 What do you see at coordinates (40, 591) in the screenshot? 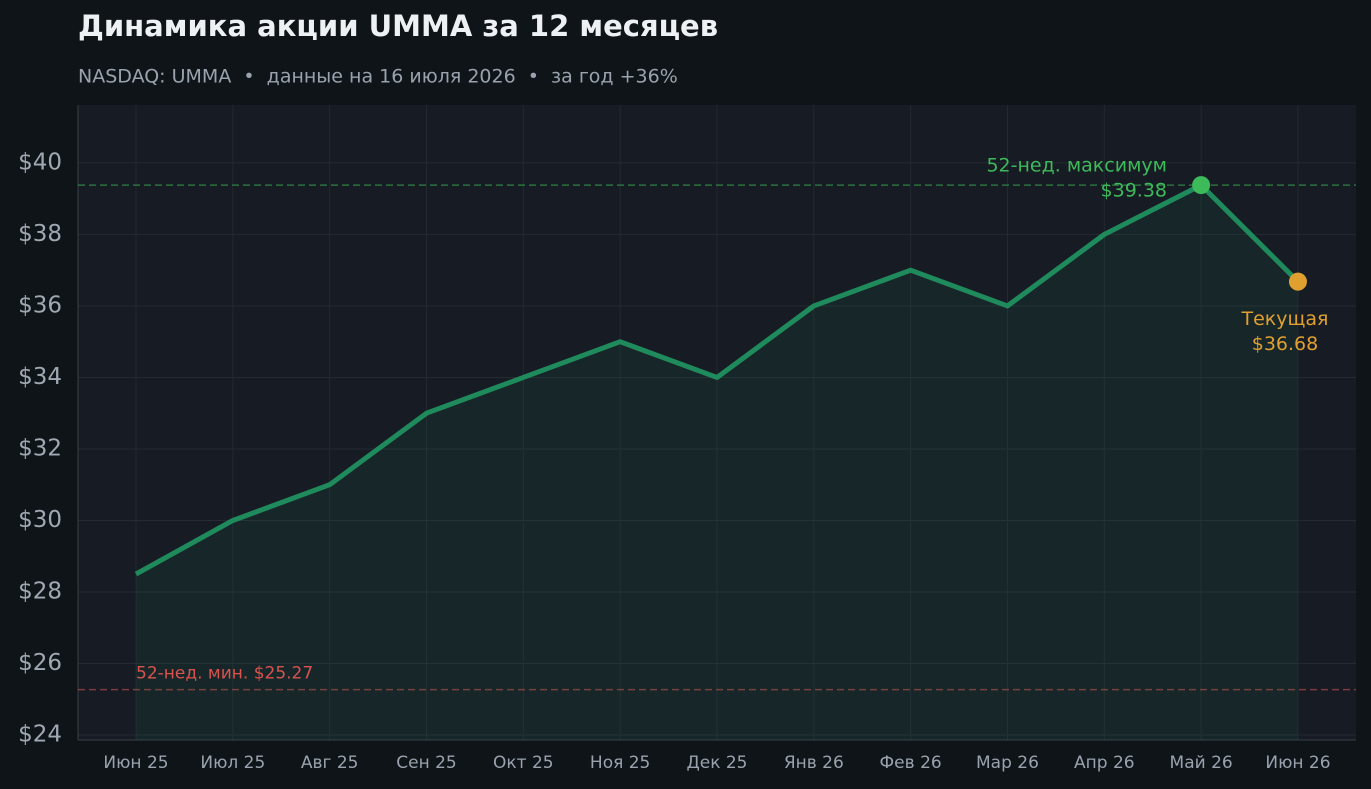
I see `y-tick-label: $28` at bounding box center [40, 591].